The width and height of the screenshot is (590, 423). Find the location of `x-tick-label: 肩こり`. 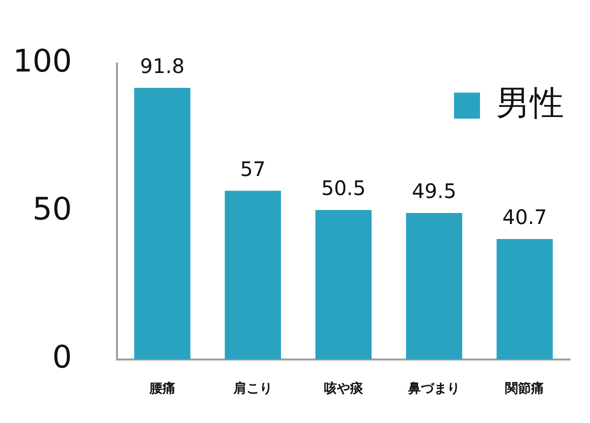

x-tick-label: 肩こり is located at coordinates (252, 388).